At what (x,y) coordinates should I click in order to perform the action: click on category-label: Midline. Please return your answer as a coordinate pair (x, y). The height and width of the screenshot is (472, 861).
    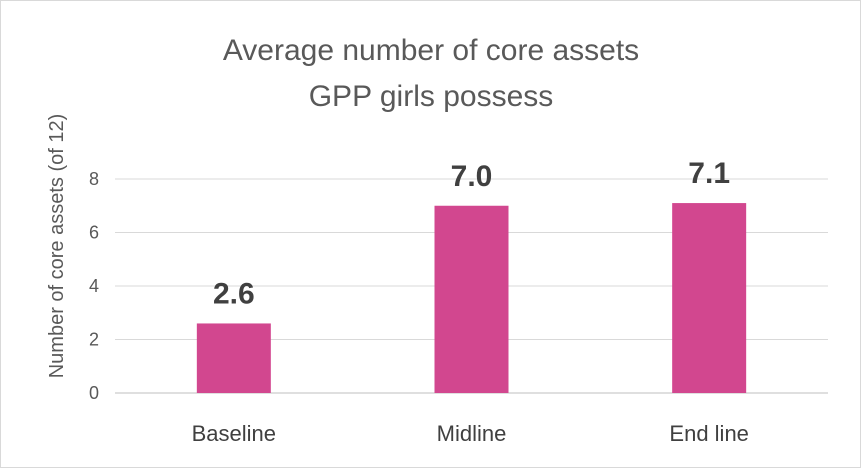
    Looking at the image, I should click on (472, 433).